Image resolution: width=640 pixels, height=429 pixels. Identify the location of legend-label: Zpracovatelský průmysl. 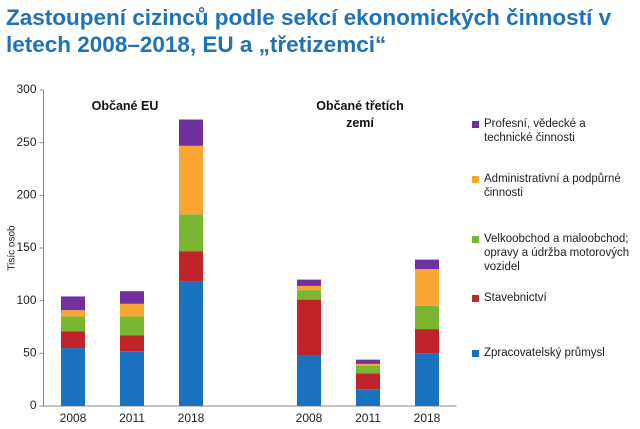
(544, 353).